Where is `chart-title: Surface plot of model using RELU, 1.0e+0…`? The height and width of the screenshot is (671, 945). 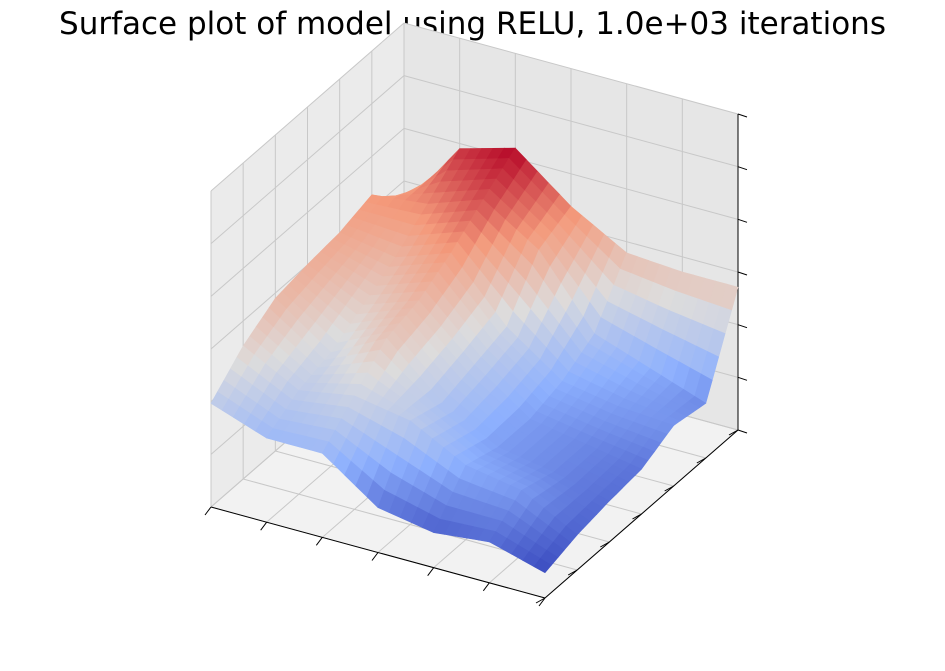 chart-title: Surface plot of model using RELU, 1.0e+0… is located at coordinates (472, 24).